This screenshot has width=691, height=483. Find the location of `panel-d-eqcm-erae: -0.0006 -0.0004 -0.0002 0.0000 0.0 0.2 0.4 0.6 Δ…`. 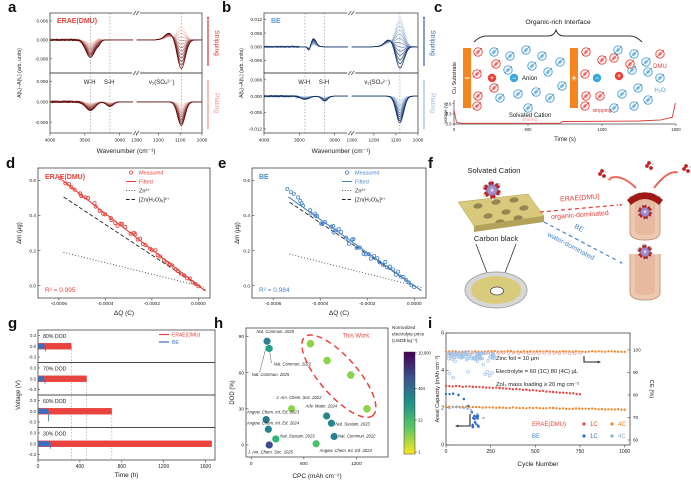

panel-d-eqcm-erae: -0.0006 -0.0004 -0.0002 0.0000 0.0 0.2 0.4 0.6 Δ… is located at coordinates (119, 239).